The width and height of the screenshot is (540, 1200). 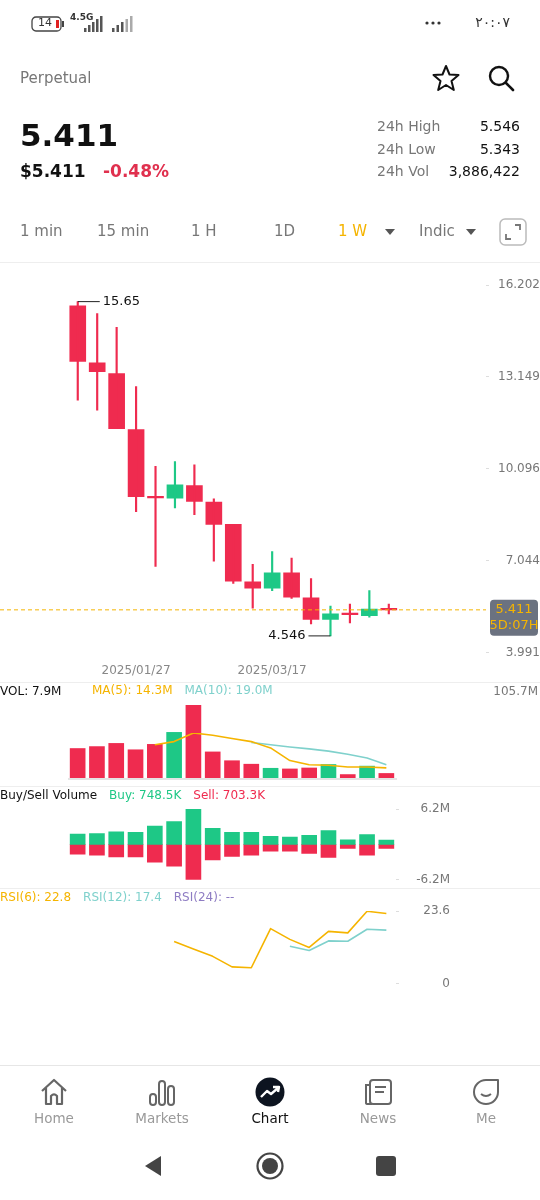 I want to click on text: 5.343, so click(x=499, y=149).